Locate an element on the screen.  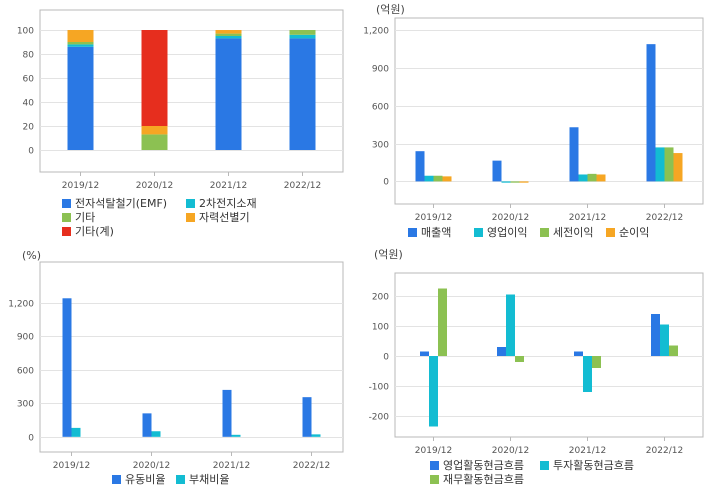
legend-label: 유동비율 is located at coordinates (145, 479).